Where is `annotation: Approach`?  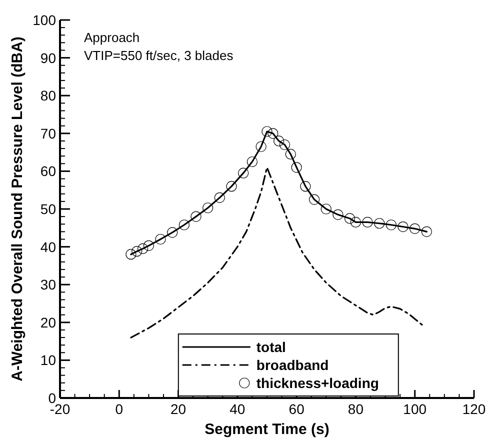 annotation: Approach is located at coordinates (112, 37).